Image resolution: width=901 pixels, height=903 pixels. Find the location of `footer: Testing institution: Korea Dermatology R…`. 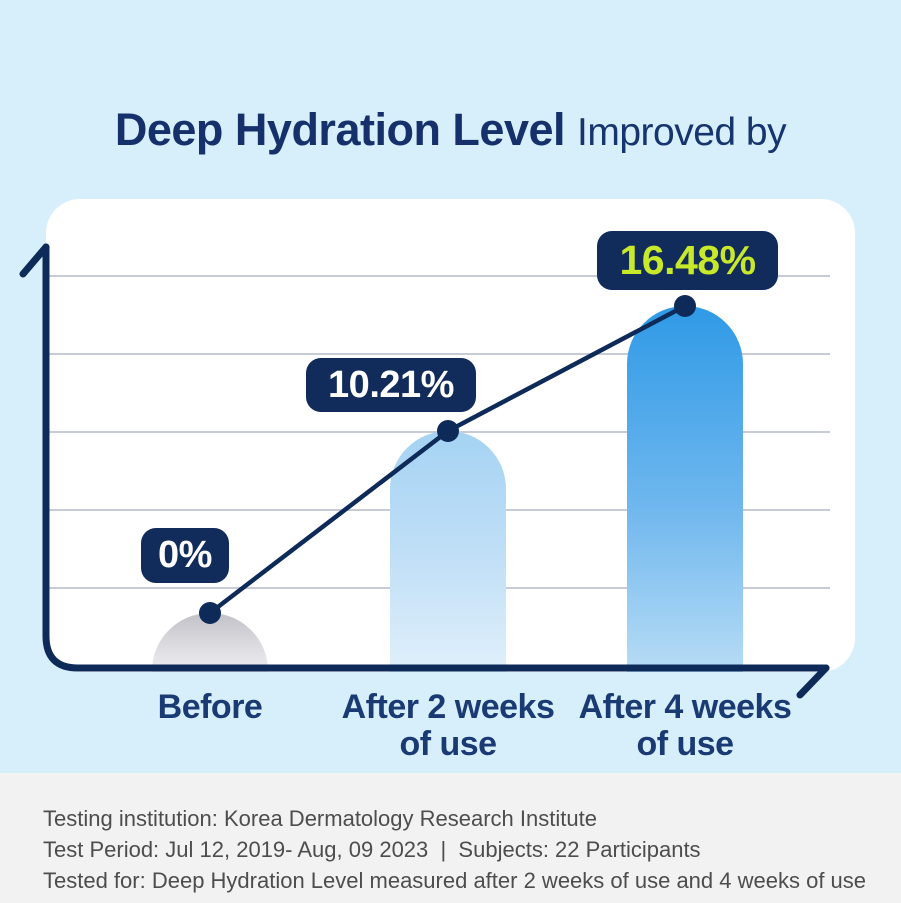

footer: Testing institution: Korea Dermatology R… is located at coordinates (450, 838).